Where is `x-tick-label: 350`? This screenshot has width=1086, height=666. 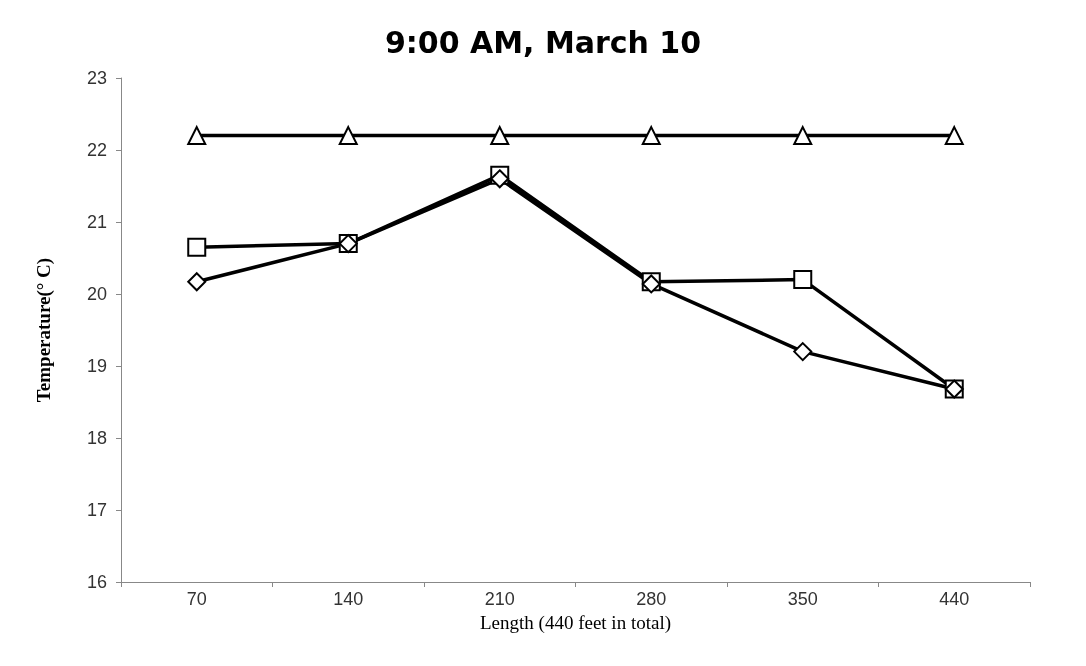
x-tick-label: 350 is located at coordinates (802, 599).